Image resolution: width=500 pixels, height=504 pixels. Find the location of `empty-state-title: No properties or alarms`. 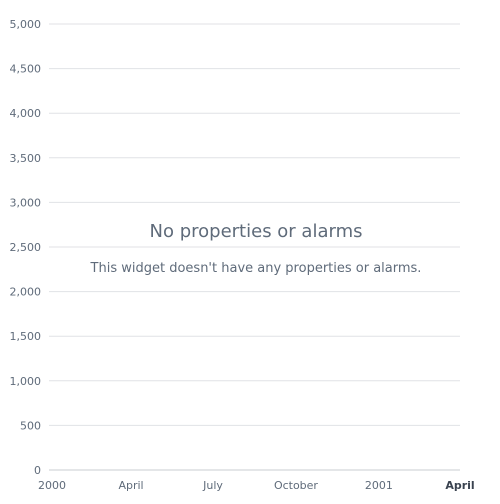

empty-state-title: No properties or alarms is located at coordinates (256, 231).